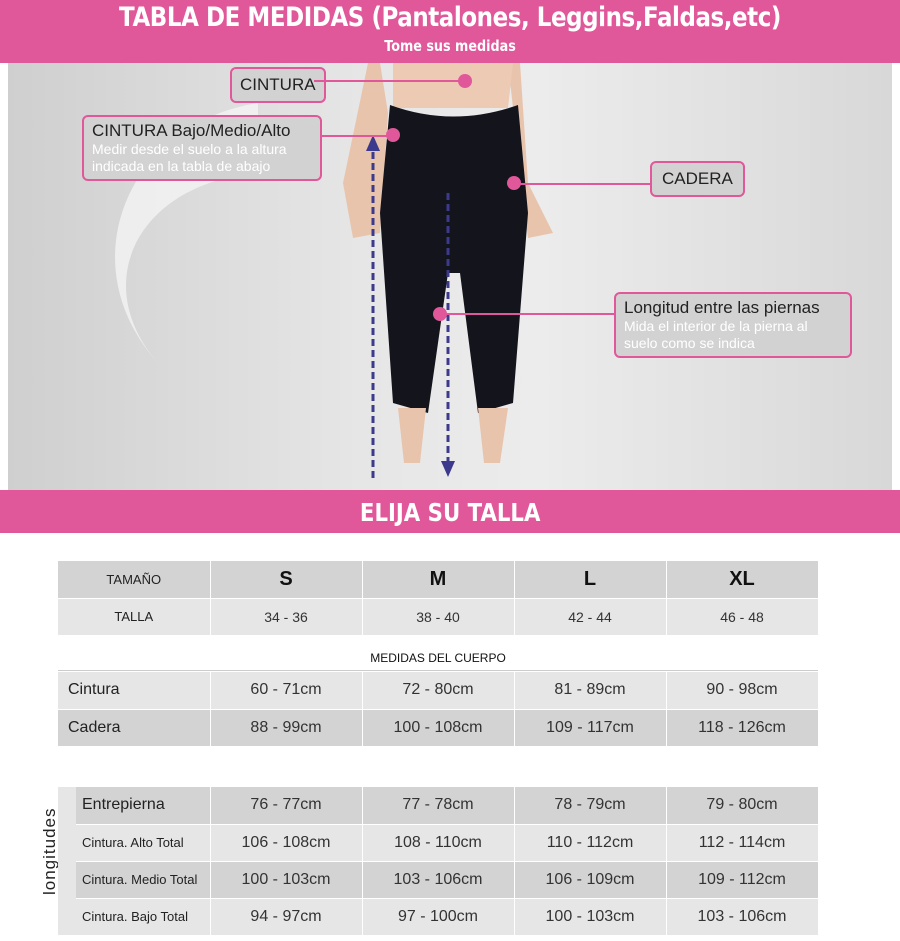  Describe the element at coordinates (722, 307) in the screenshot. I see `callout-label: Longitud entre las piernas` at that location.